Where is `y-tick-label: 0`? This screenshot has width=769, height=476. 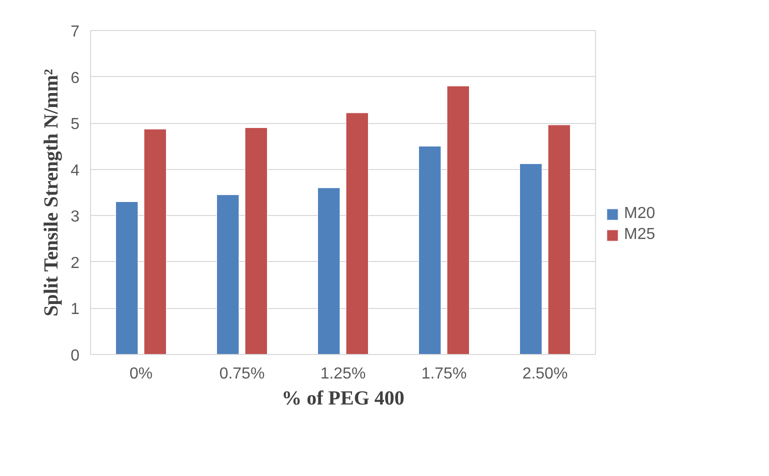
y-tick-label: 0 is located at coordinates (75, 356).